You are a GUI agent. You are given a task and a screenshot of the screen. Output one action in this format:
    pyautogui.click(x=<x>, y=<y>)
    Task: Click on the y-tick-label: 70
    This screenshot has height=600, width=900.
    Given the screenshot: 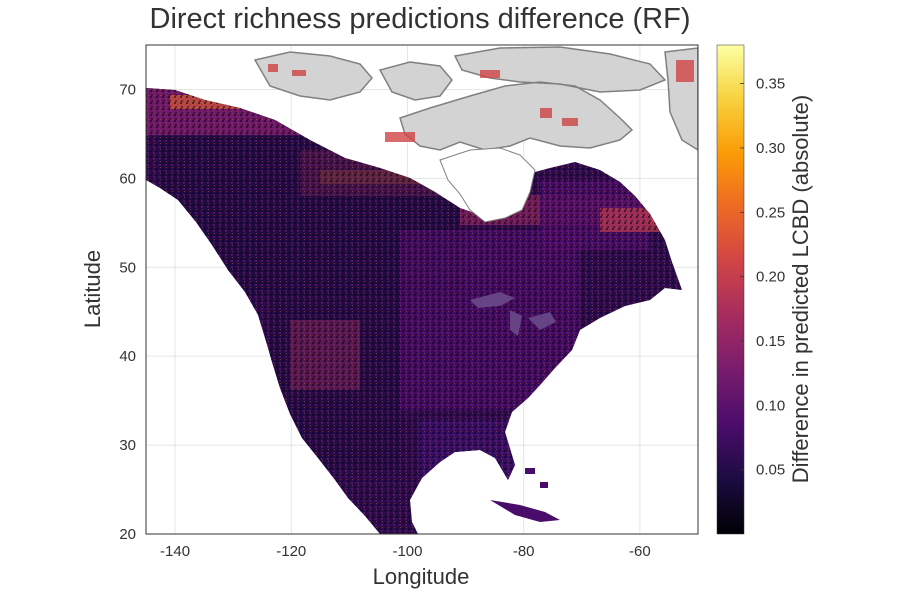 What is the action you would take?
    pyautogui.click(x=127, y=89)
    